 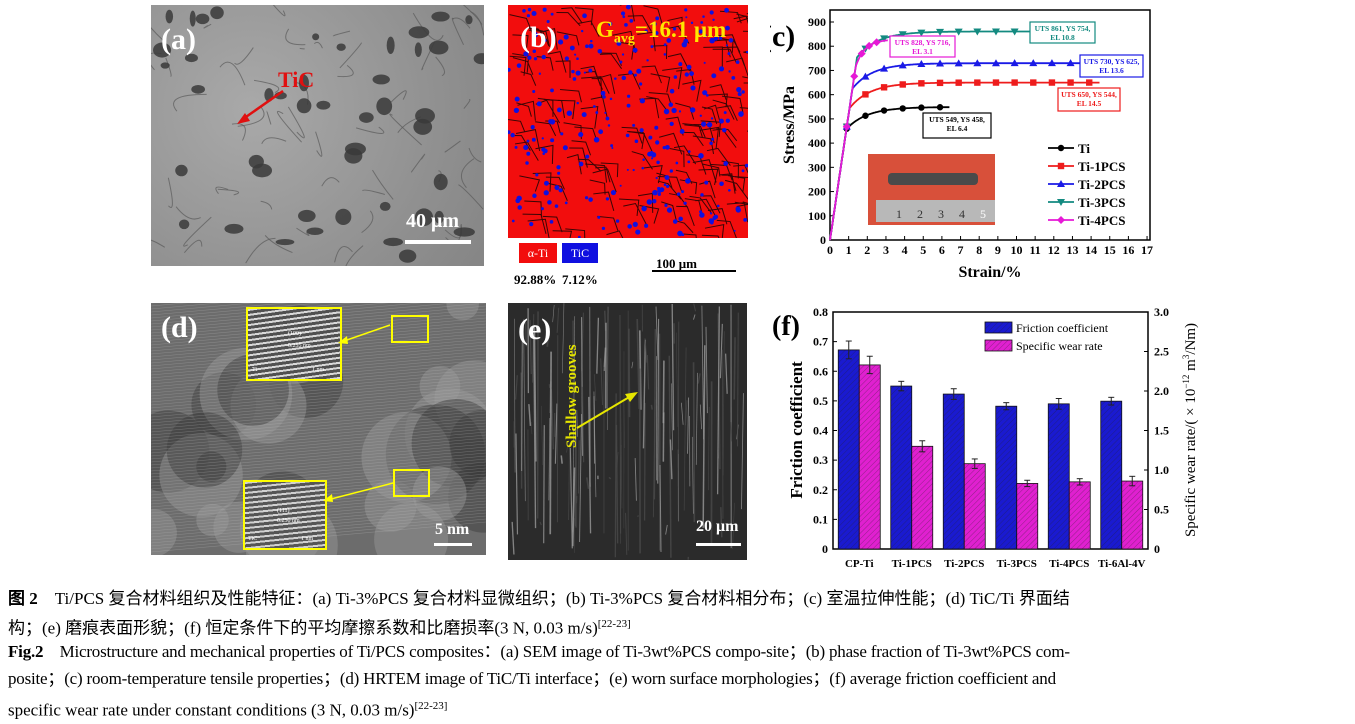 What do you see at coordinates (1128, 250) in the screenshot?
I see `x-tick-label: 16` at bounding box center [1128, 250].